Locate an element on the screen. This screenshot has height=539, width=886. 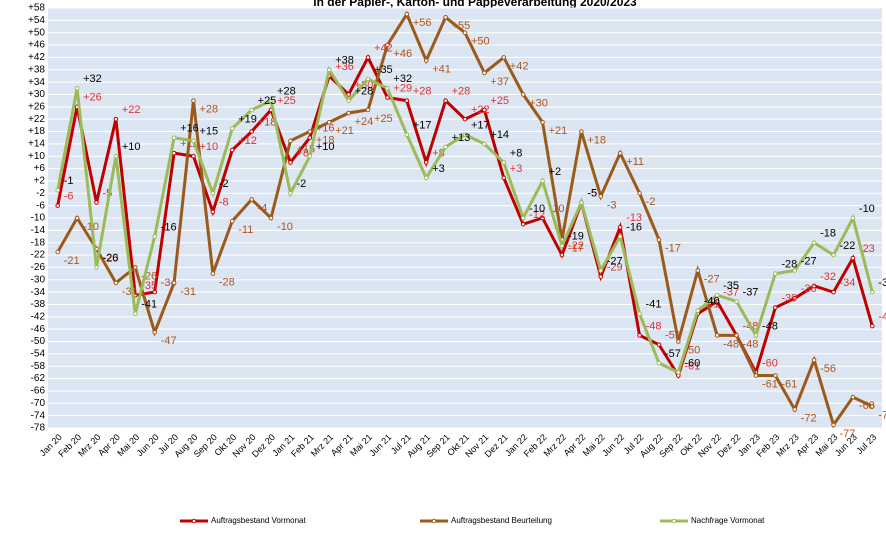
data-label: -19 is located at coordinates (576, 237).